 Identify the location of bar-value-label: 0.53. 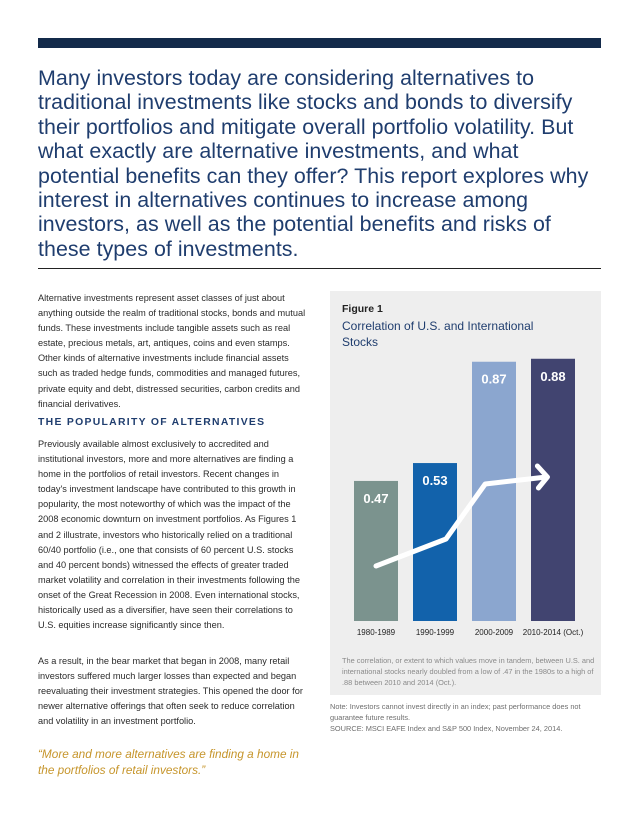
(434, 480).